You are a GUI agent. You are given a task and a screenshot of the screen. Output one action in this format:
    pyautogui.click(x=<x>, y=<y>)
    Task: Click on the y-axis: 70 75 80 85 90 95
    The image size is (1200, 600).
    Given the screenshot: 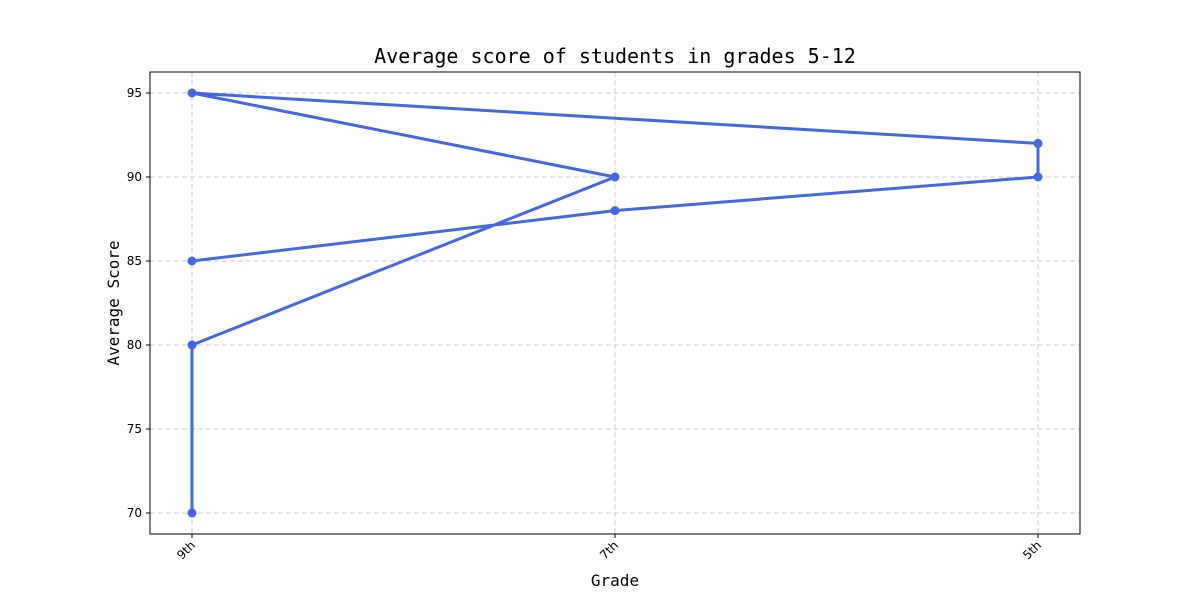 What is the action you would take?
    pyautogui.click(x=138, y=303)
    